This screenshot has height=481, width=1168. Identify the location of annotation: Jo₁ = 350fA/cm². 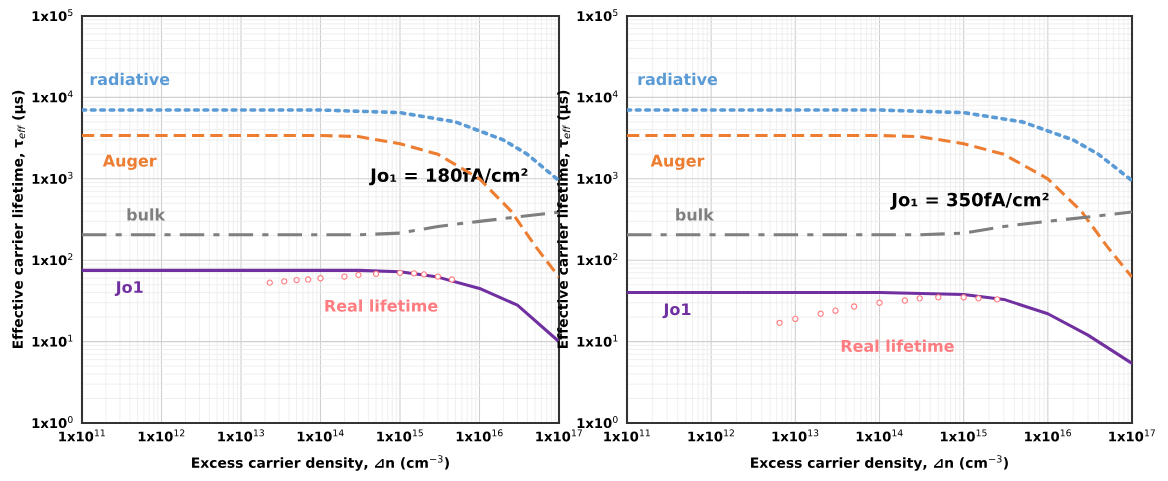
(969, 201).